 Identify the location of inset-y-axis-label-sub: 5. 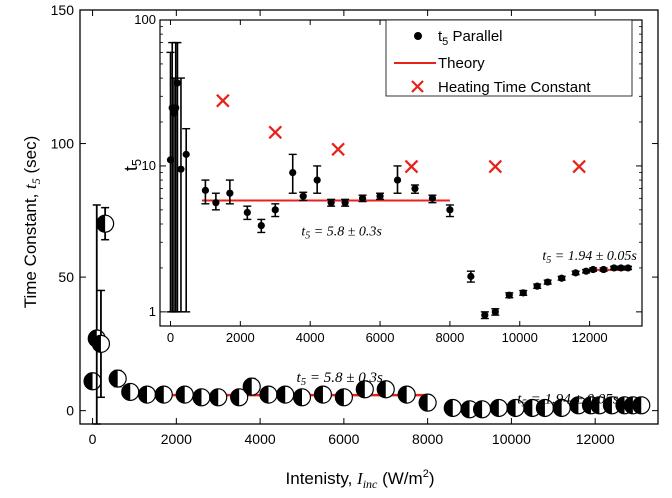
(136, 162).